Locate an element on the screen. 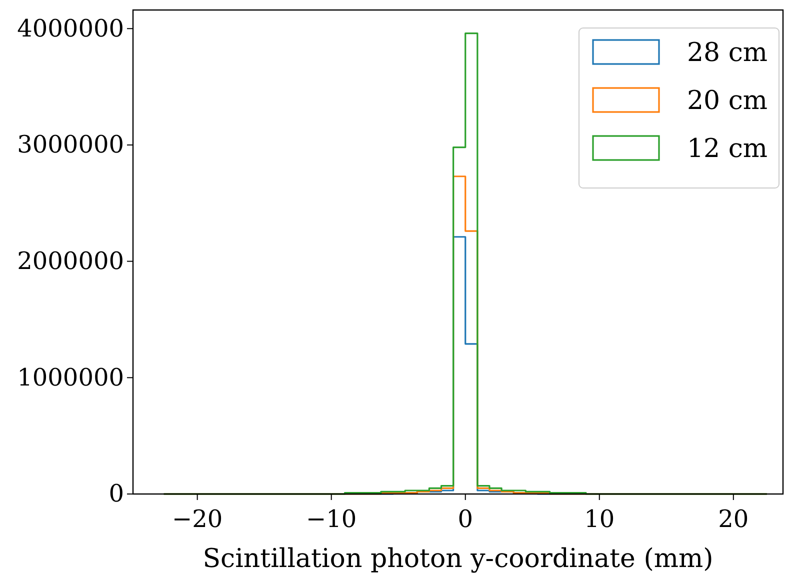 The width and height of the screenshot is (787, 577). legend-label: 12 cm is located at coordinates (727, 149).